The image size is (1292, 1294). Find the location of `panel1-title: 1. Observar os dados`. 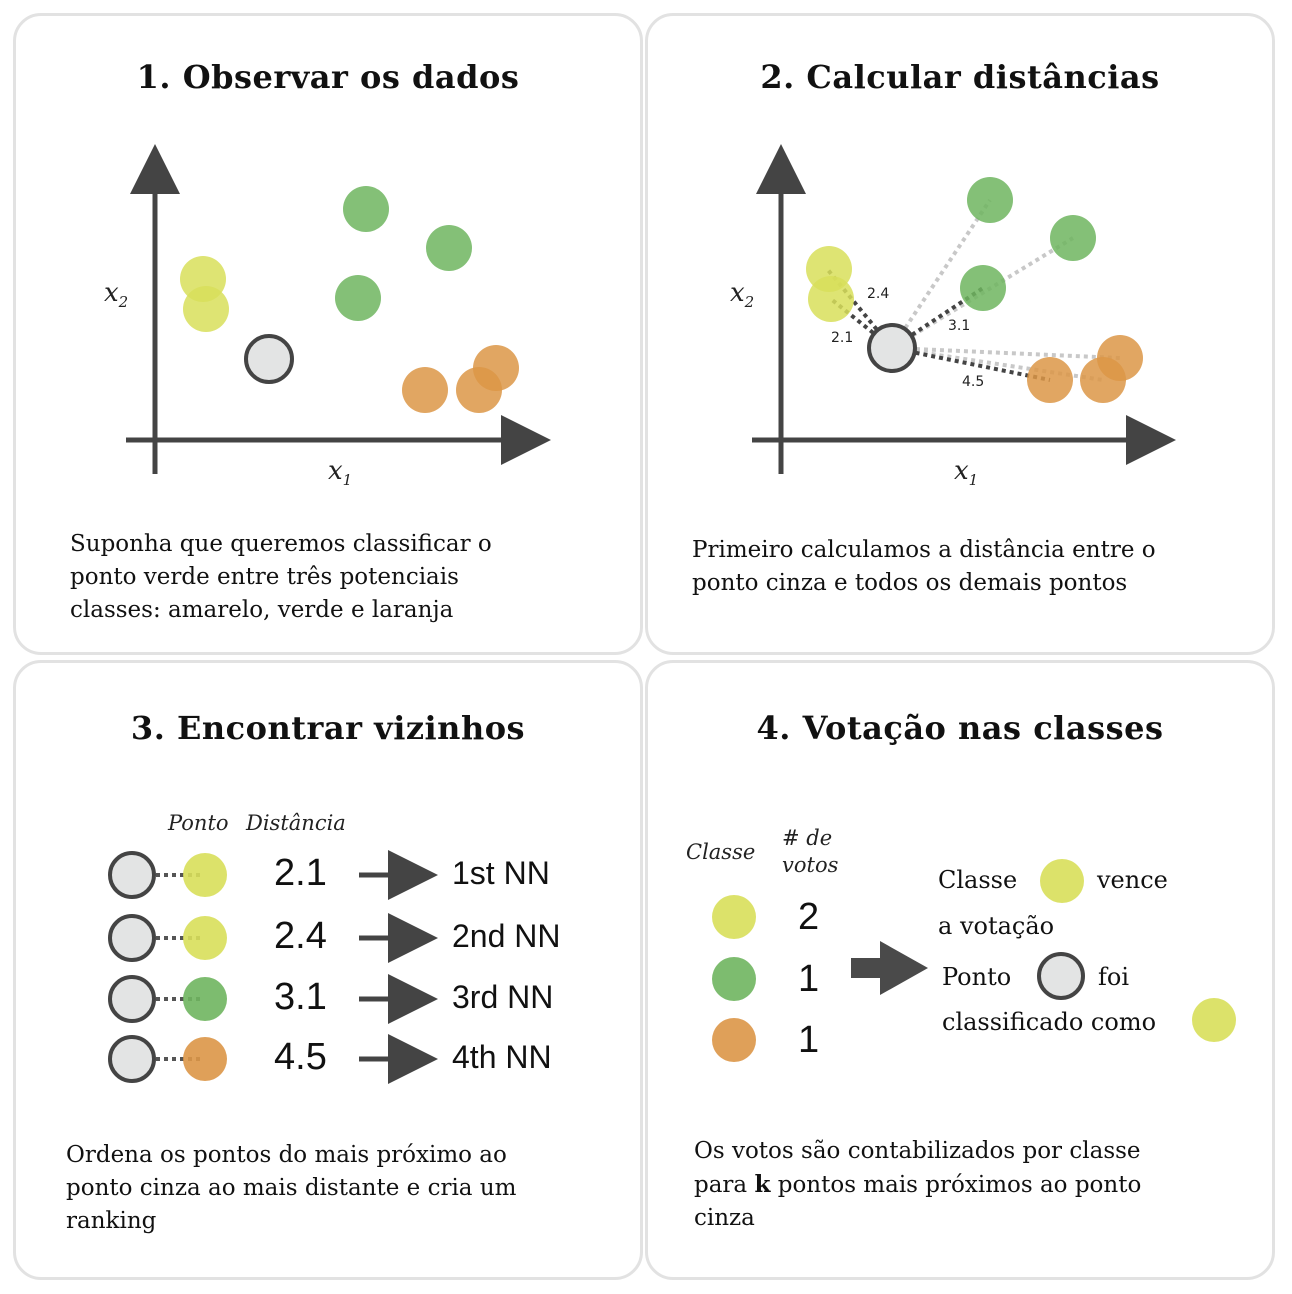

panel1-title: 1. Observar os dados is located at coordinates (328, 77).